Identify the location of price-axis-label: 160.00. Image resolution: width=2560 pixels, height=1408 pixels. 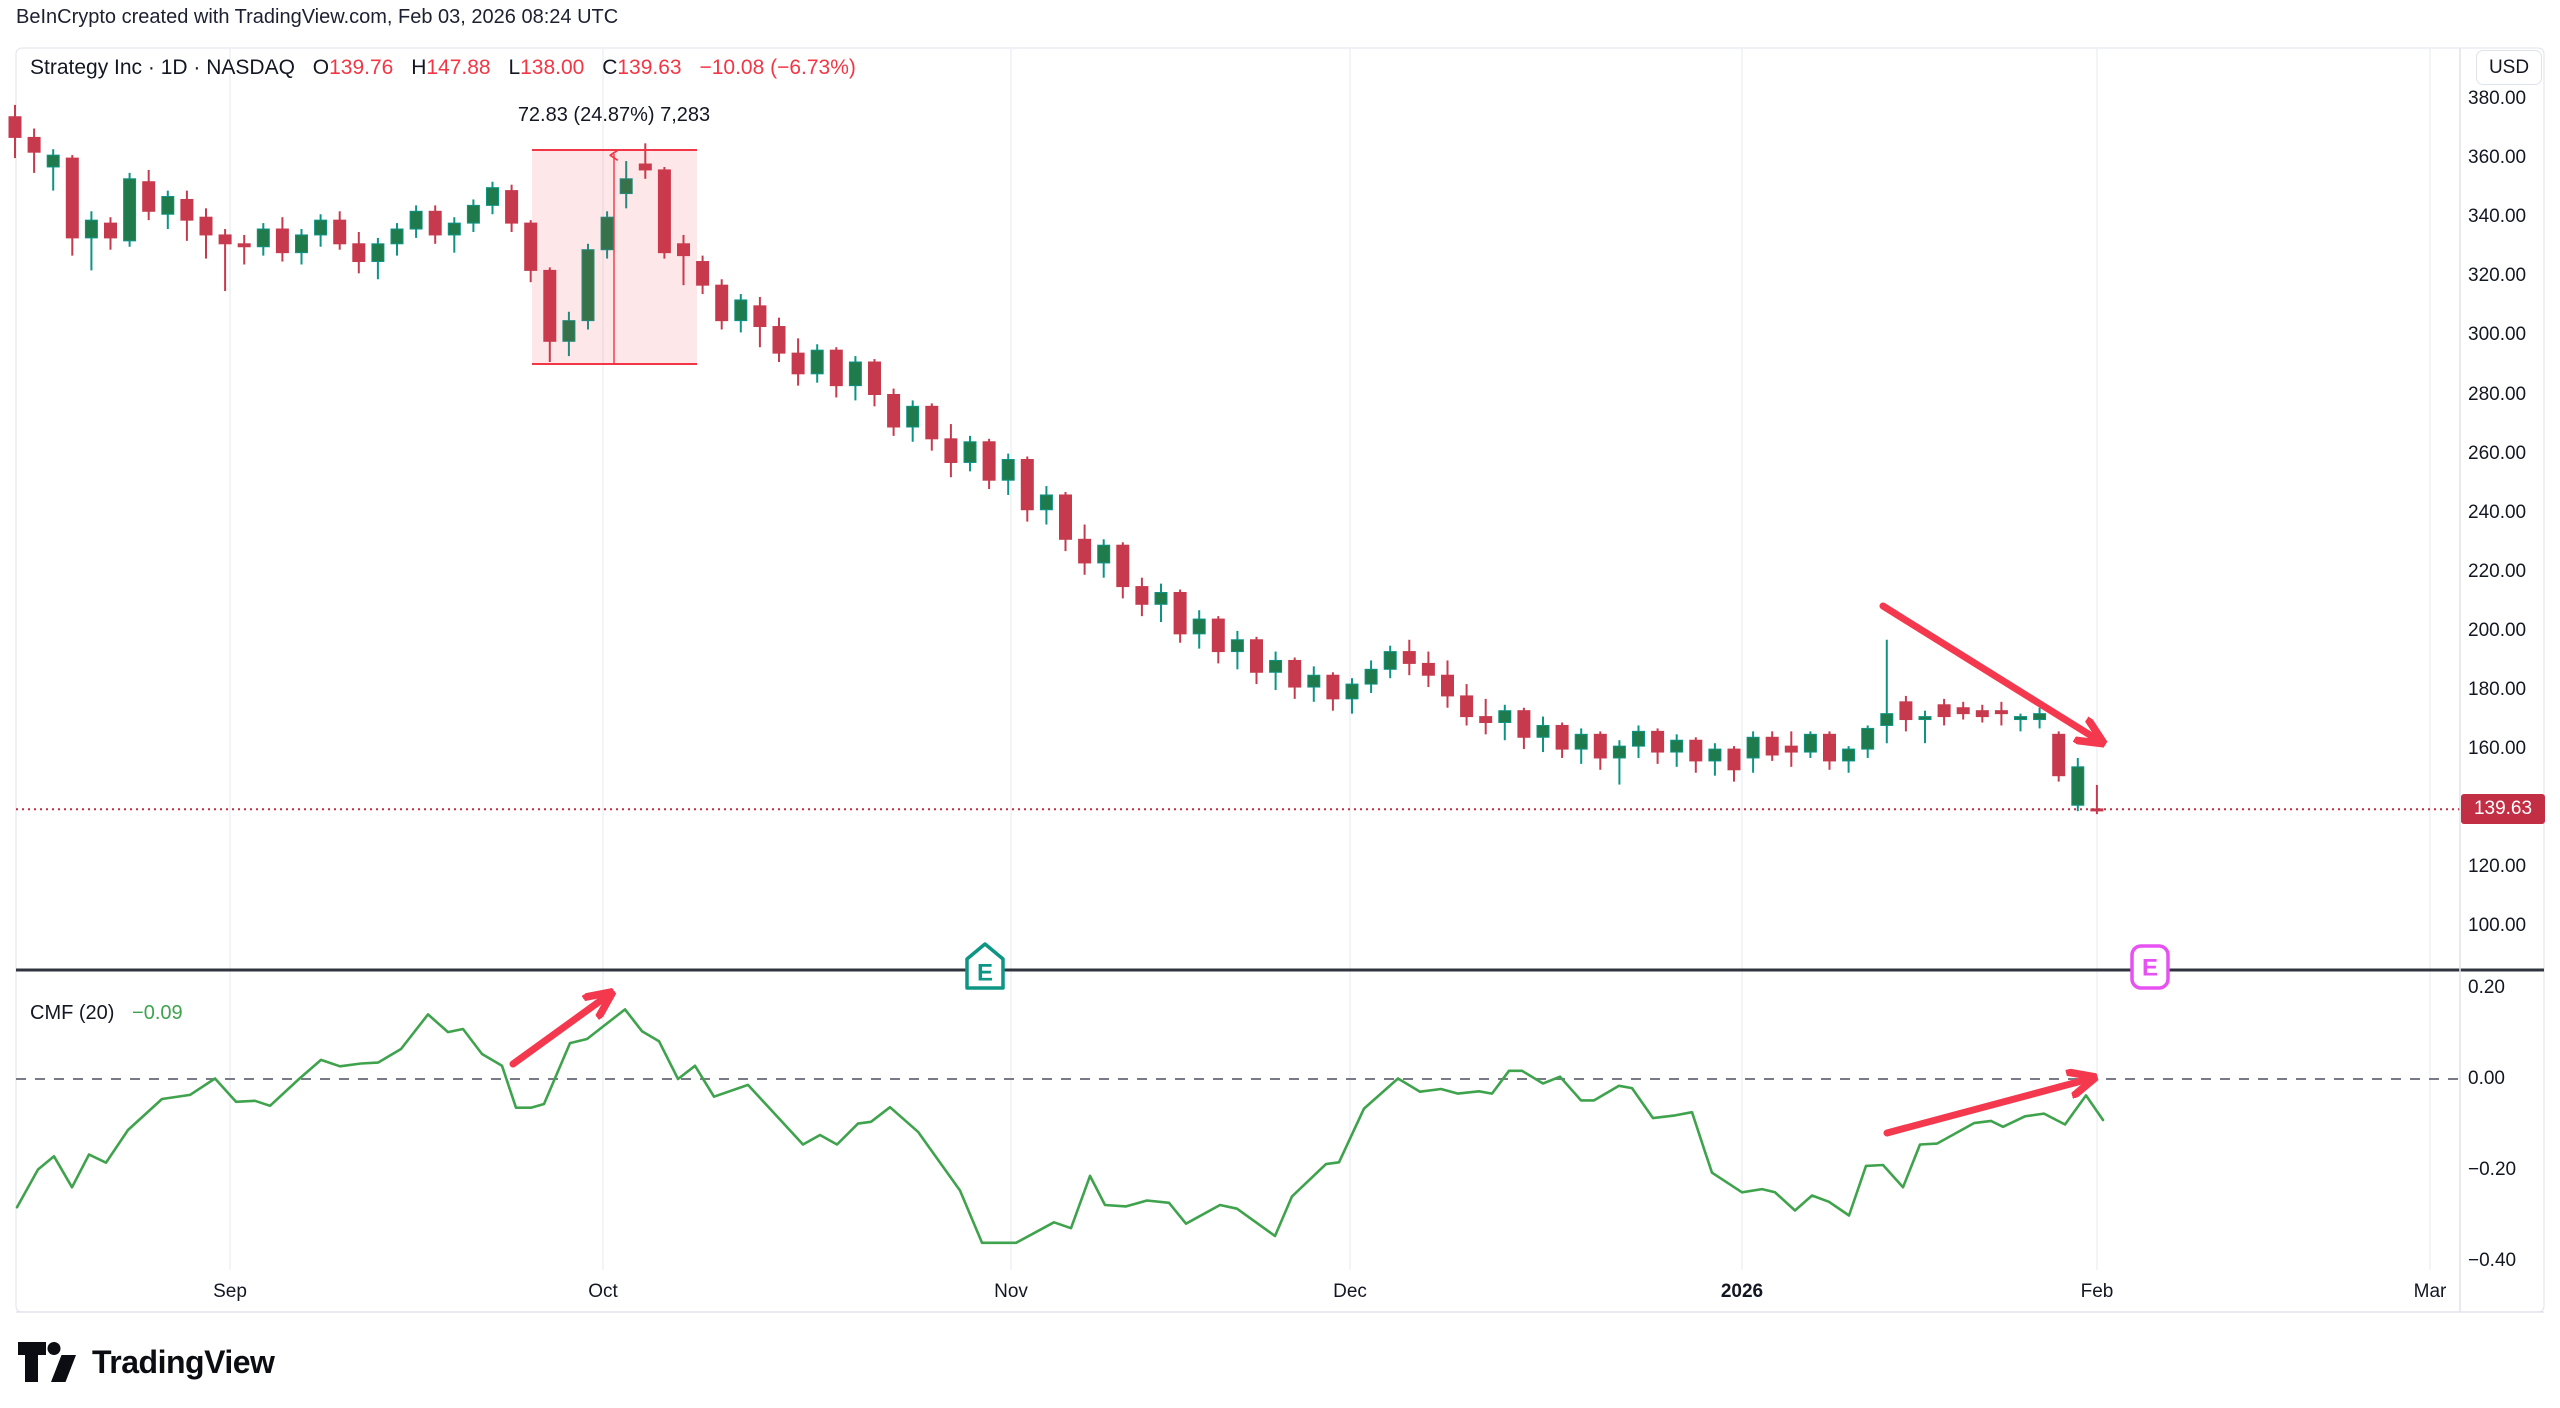
(2497, 749).